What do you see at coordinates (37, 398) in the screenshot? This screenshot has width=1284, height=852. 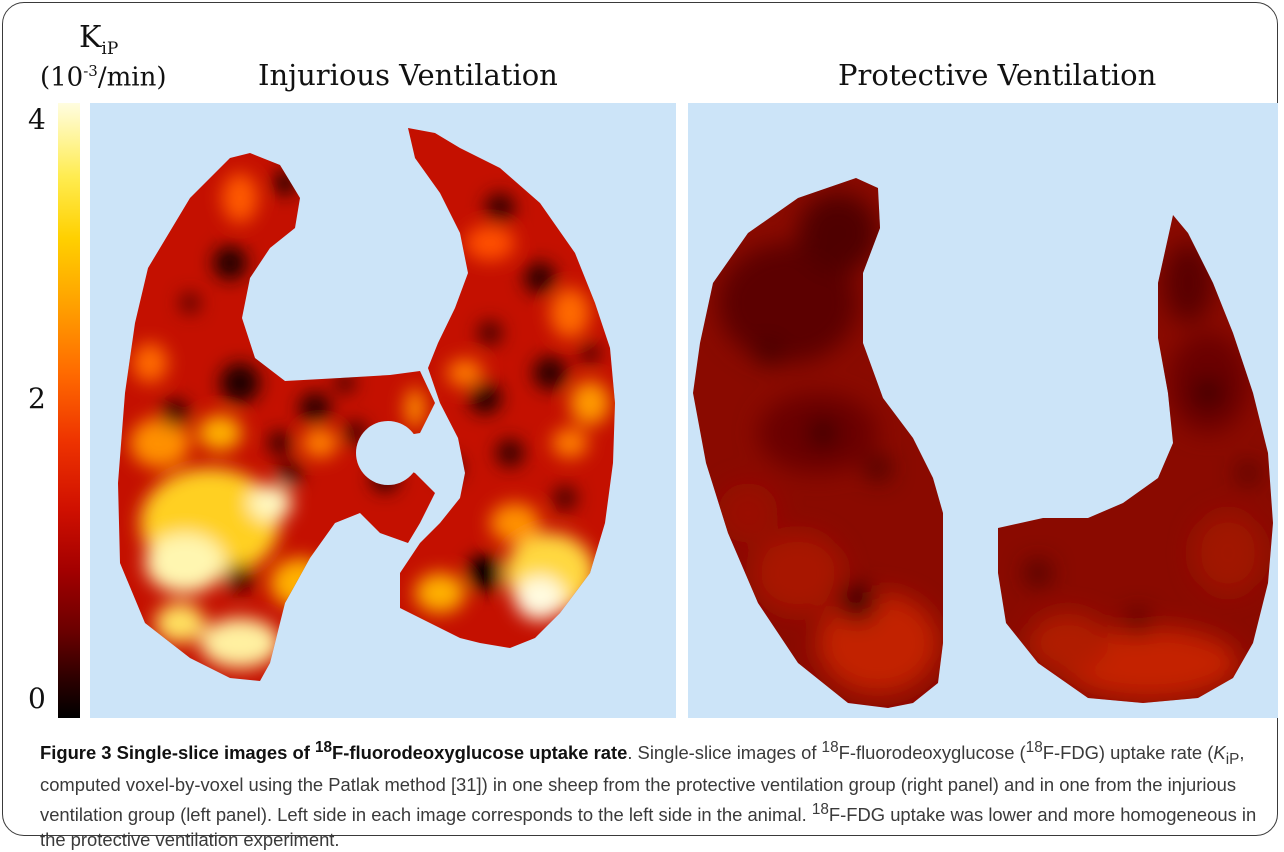 I see `colorbar-tick-mid: 2` at bounding box center [37, 398].